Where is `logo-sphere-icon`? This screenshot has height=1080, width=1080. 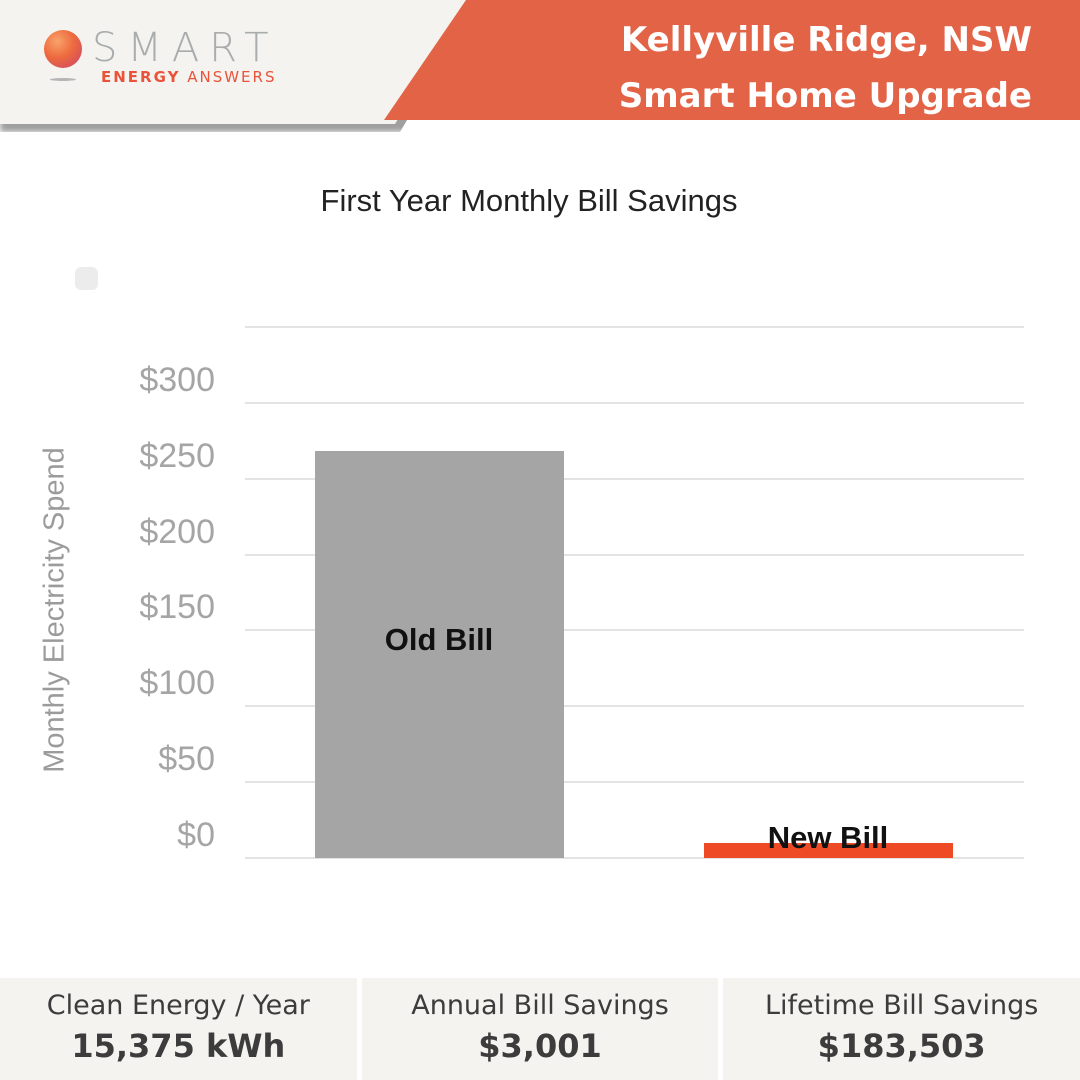
logo-sphere-icon is located at coordinates (63, 49).